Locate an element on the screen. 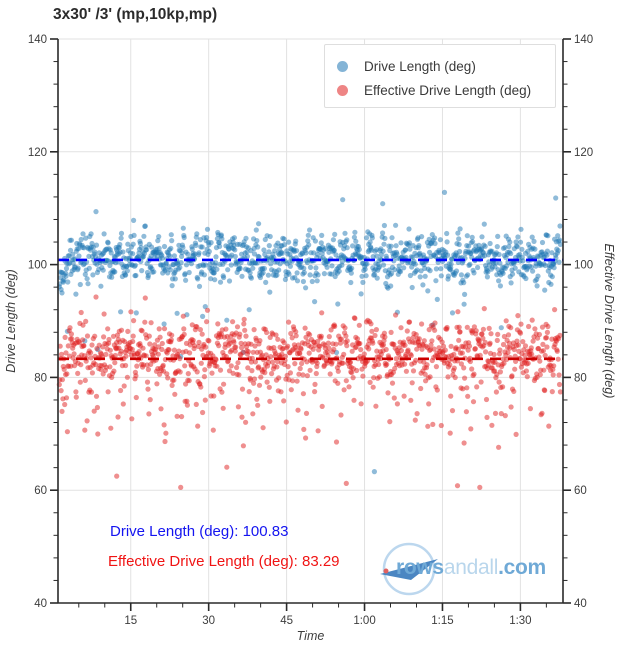 This screenshot has height=652, width=619. x-tick-label: 15 is located at coordinates (130, 621).